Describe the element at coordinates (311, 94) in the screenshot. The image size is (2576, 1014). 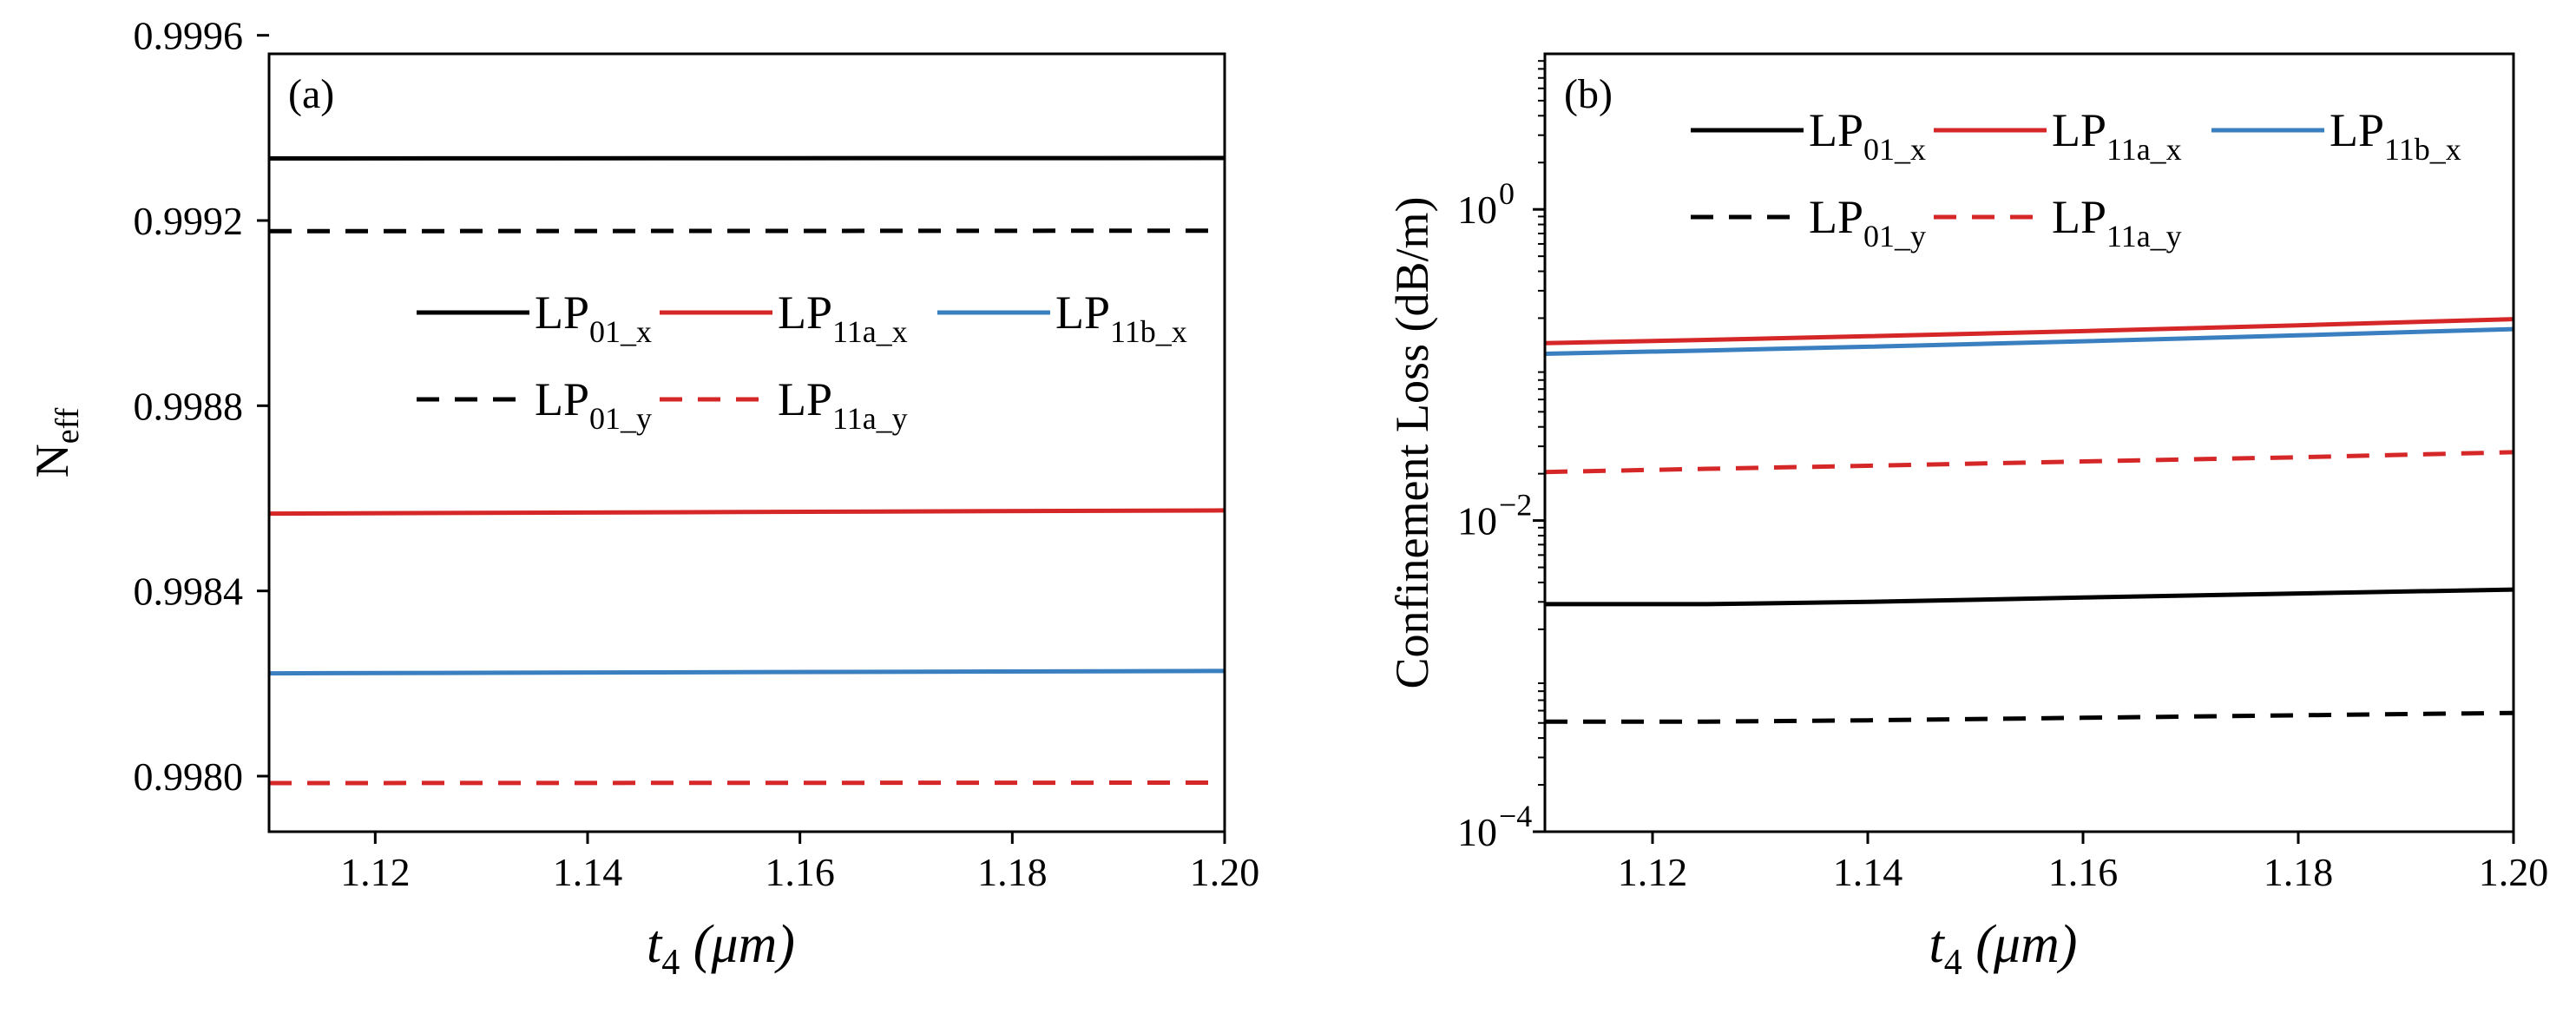
I see `panel-label: (a)` at that location.